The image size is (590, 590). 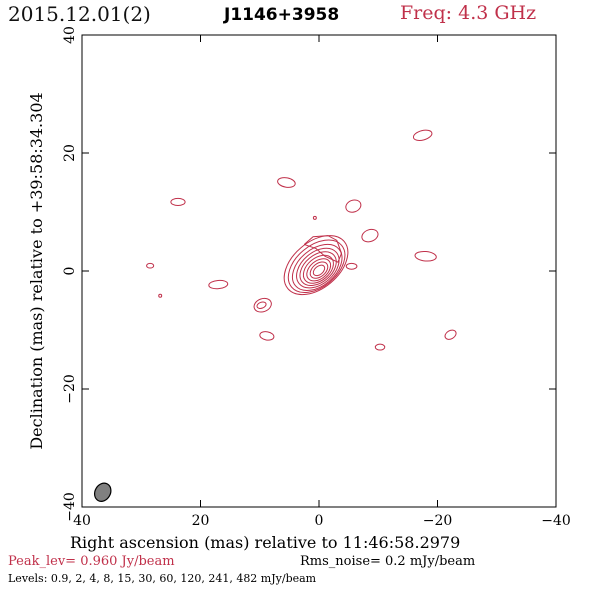 I want to click on core-extension-contour, so click(x=323, y=249).